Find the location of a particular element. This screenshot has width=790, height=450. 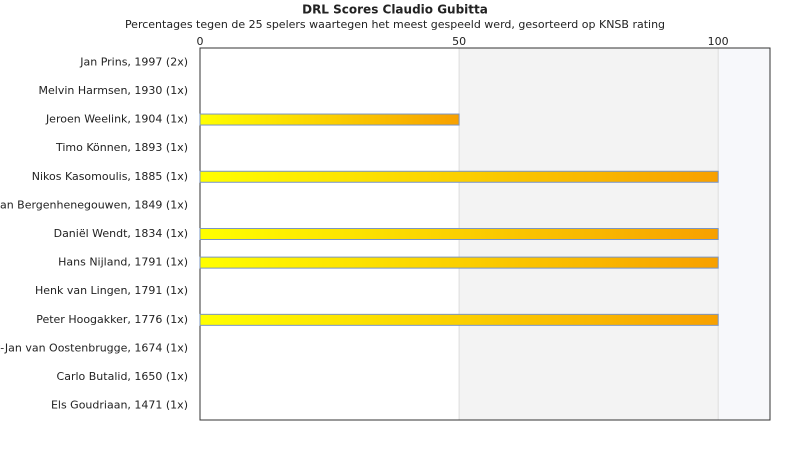

y-tick-label: Carlo Butalid, 1650 (1x) is located at coordinates (122, 376).